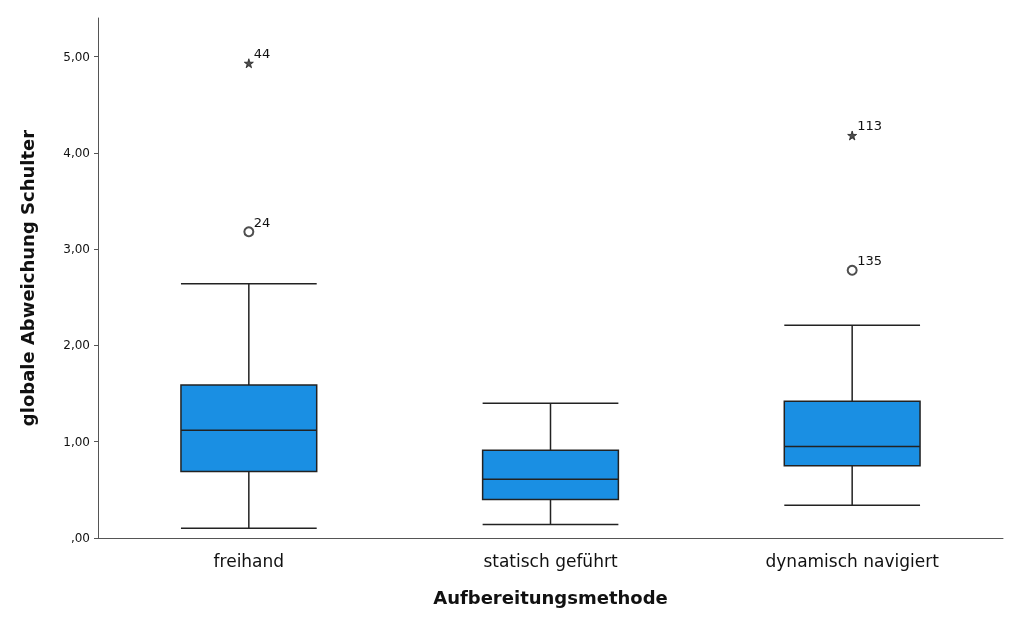 The image size is (1035, 628). I want to click on x-tick-label: dynamisch navigiert, so click(852, 560).